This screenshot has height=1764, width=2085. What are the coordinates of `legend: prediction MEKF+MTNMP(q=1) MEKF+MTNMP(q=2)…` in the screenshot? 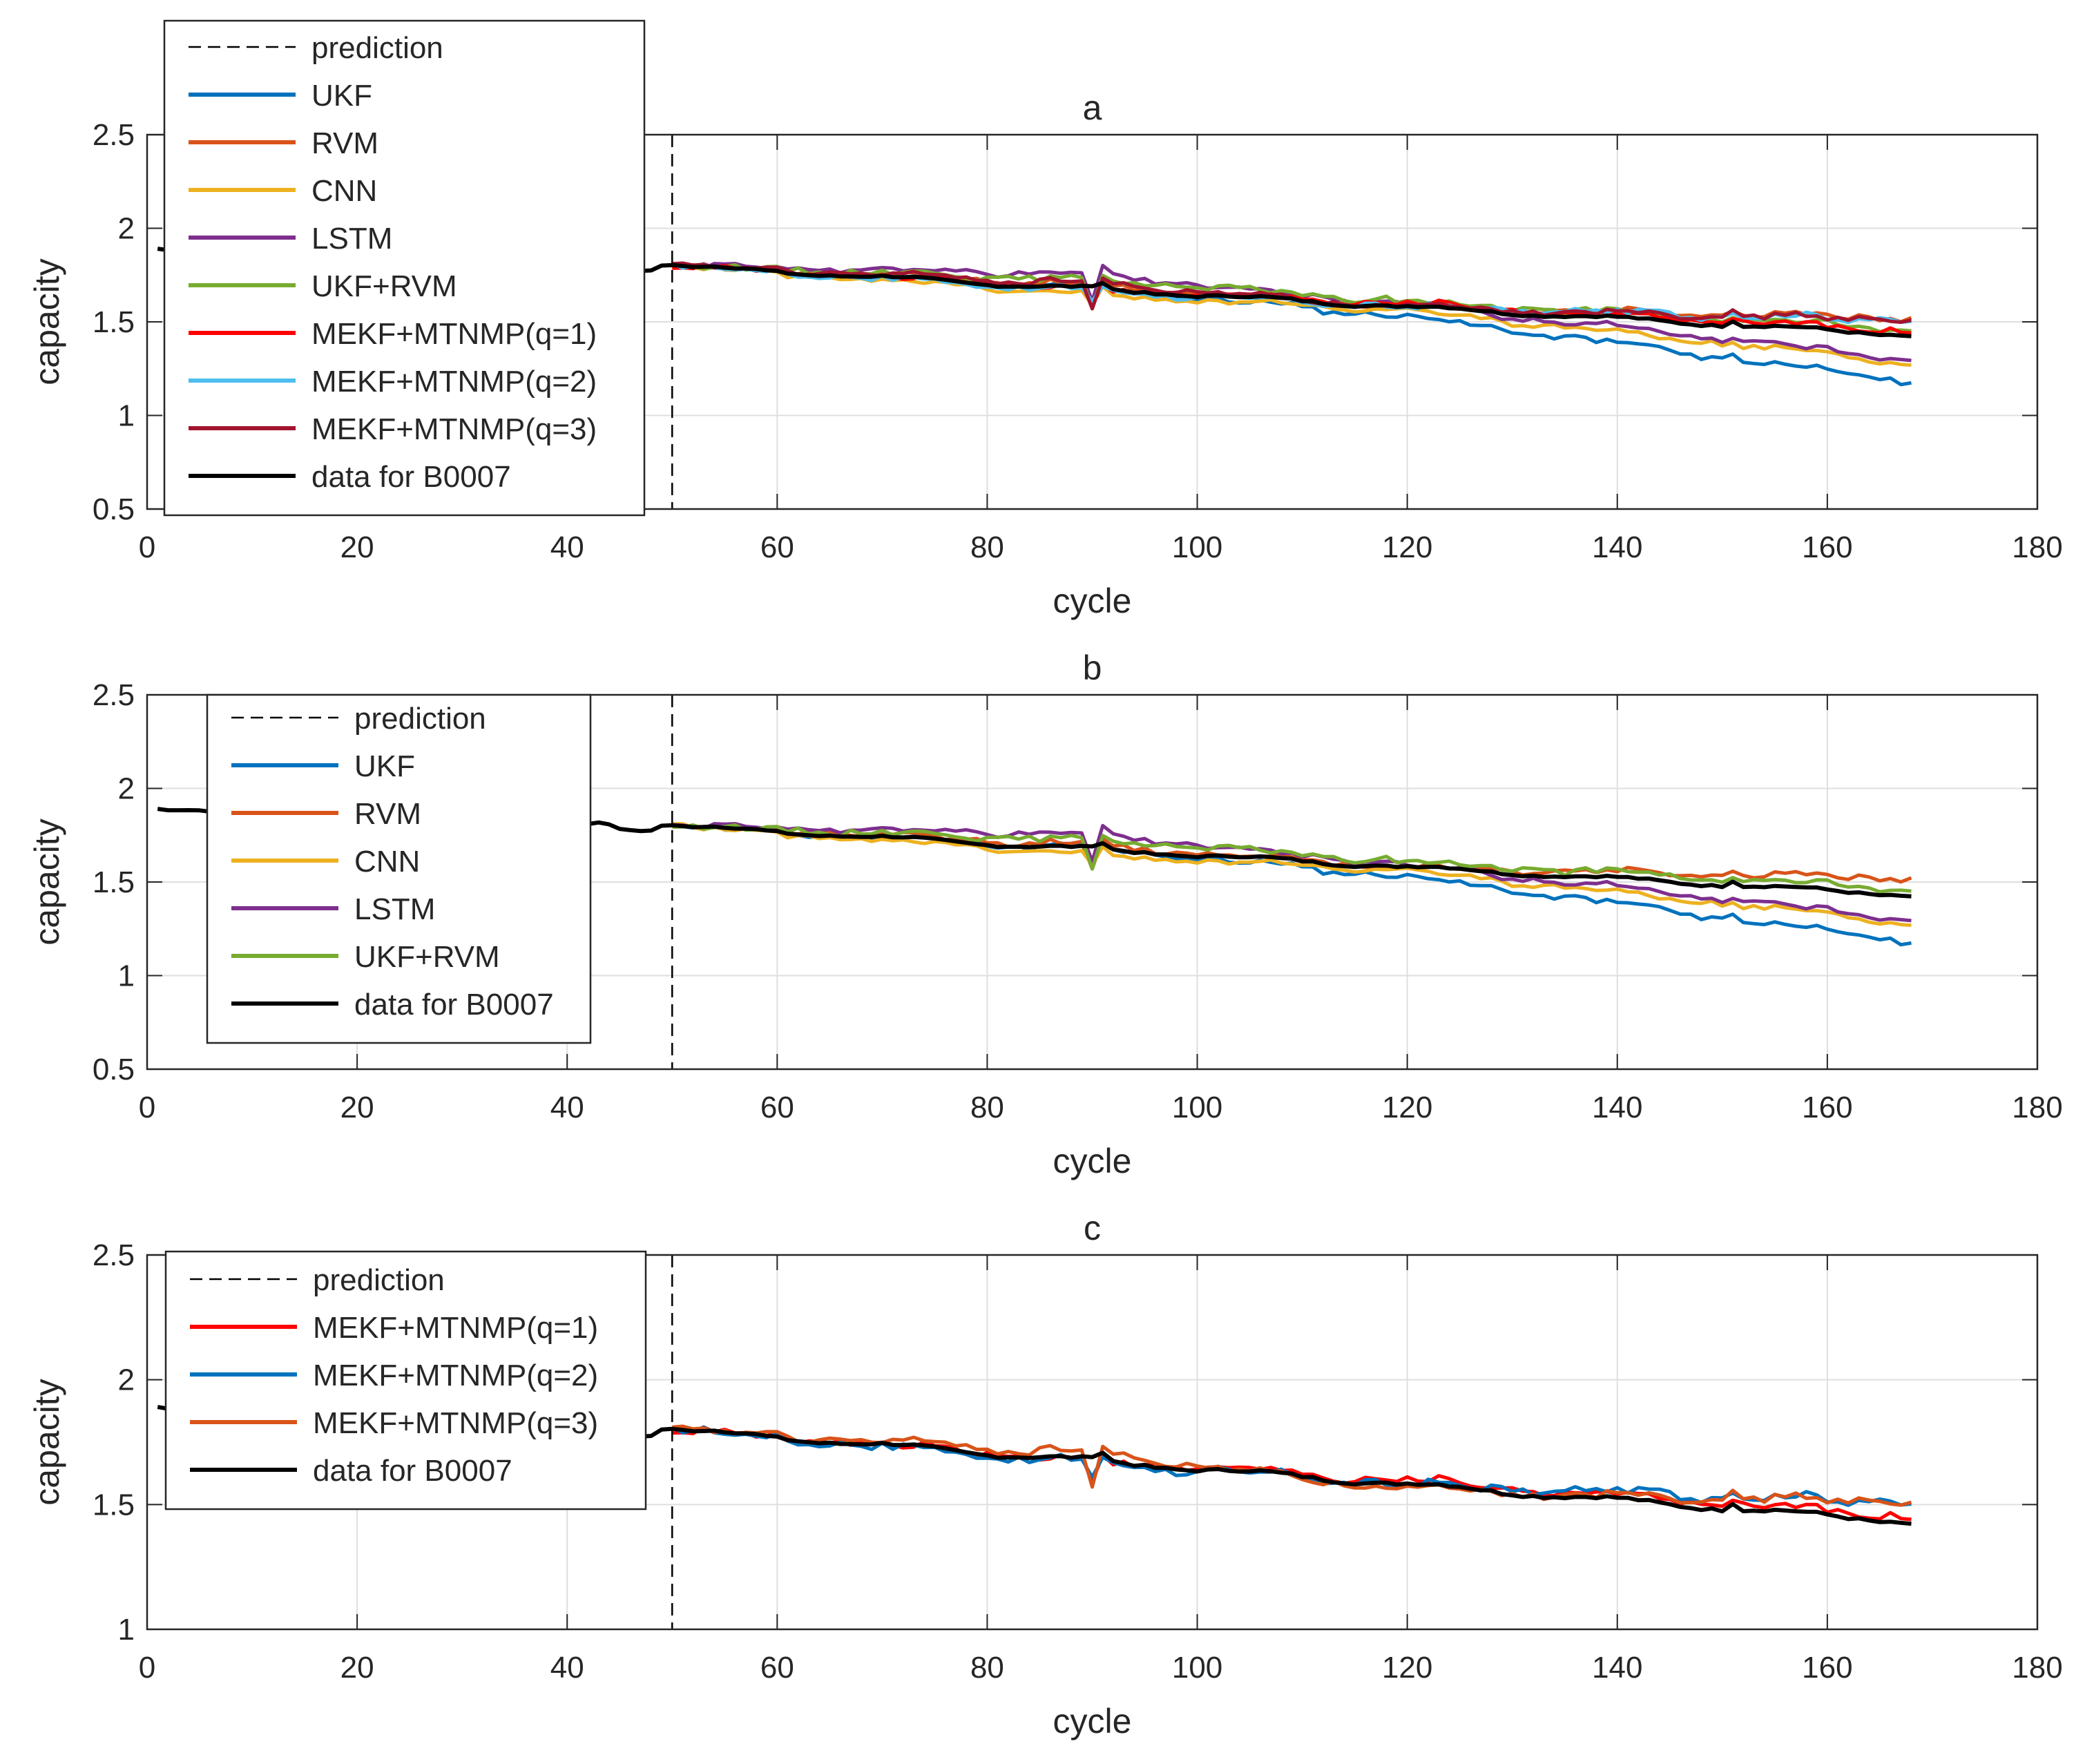 It's located at (405, 1380).